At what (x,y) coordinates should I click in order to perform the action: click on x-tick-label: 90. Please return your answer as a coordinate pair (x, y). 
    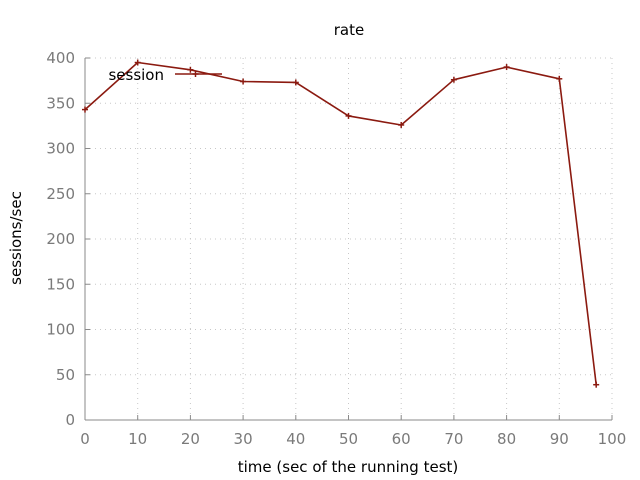
    Looking at the image, I should click on (559, 439).